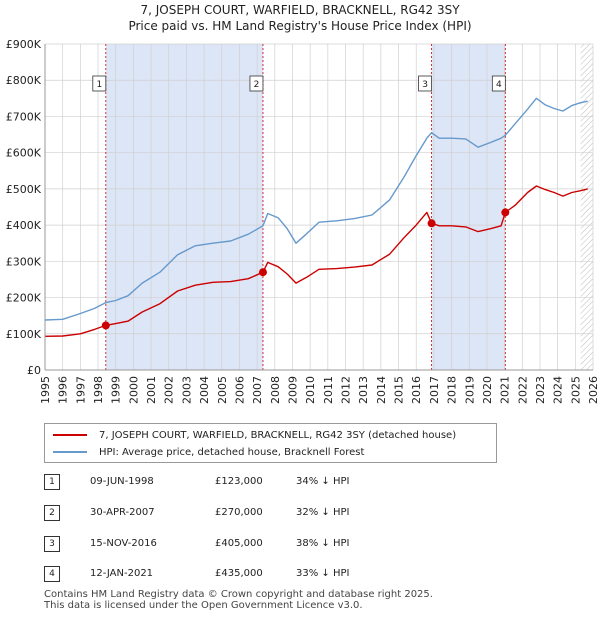 This screenshot has height=620, width=600. Describe the element at coordinates (275, 390) in the screenshot. I see `x-tick-label: 2008` at that location.